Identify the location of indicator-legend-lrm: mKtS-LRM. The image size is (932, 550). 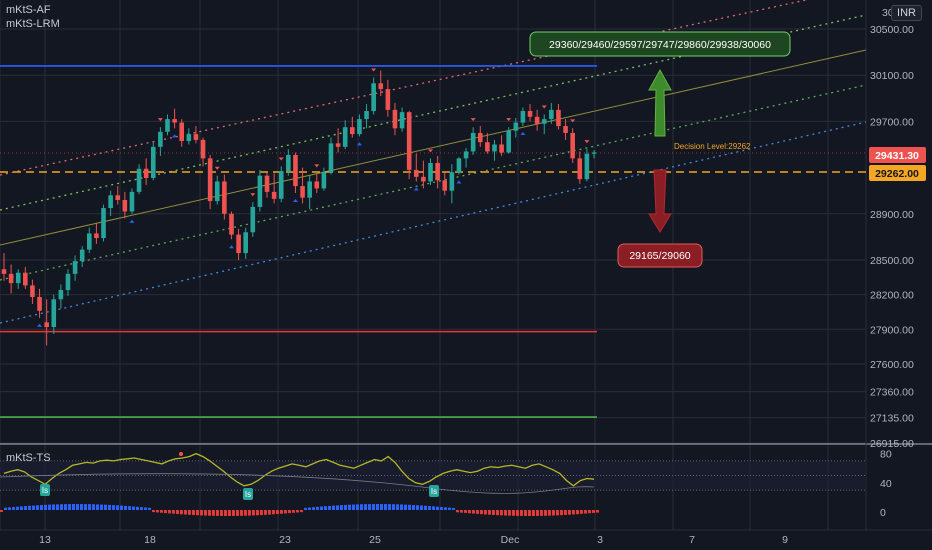
(33, 24).